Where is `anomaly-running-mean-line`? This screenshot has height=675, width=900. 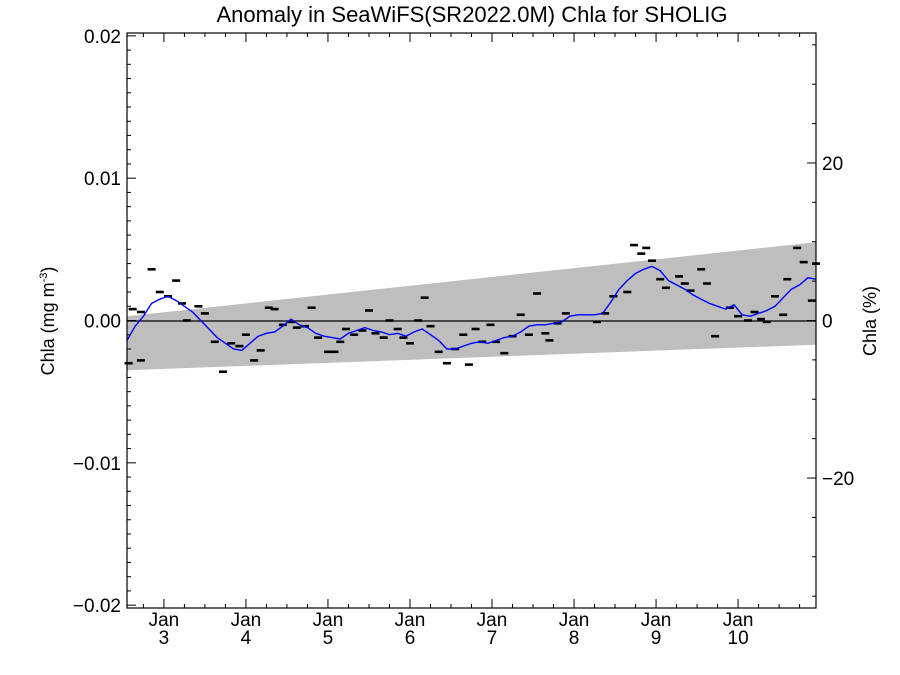
anomaly-running-mean-line is located at coordinates (471, 308).